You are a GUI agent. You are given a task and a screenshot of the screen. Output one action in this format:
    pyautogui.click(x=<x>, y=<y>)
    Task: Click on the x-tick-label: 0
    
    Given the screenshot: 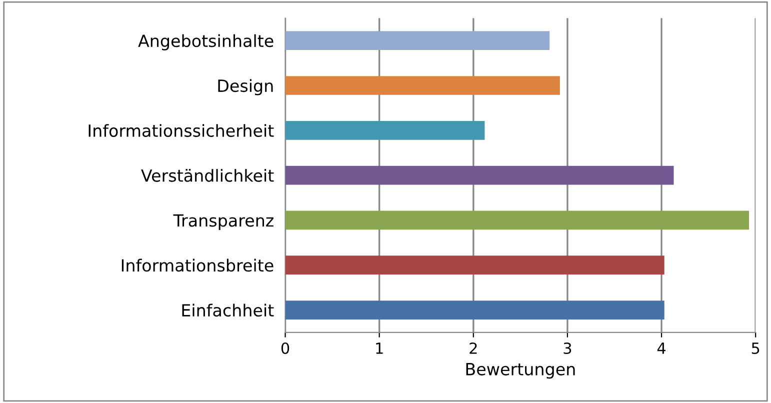 What is the action you would take?
    pyautogui.click(x=285, y=348)
    